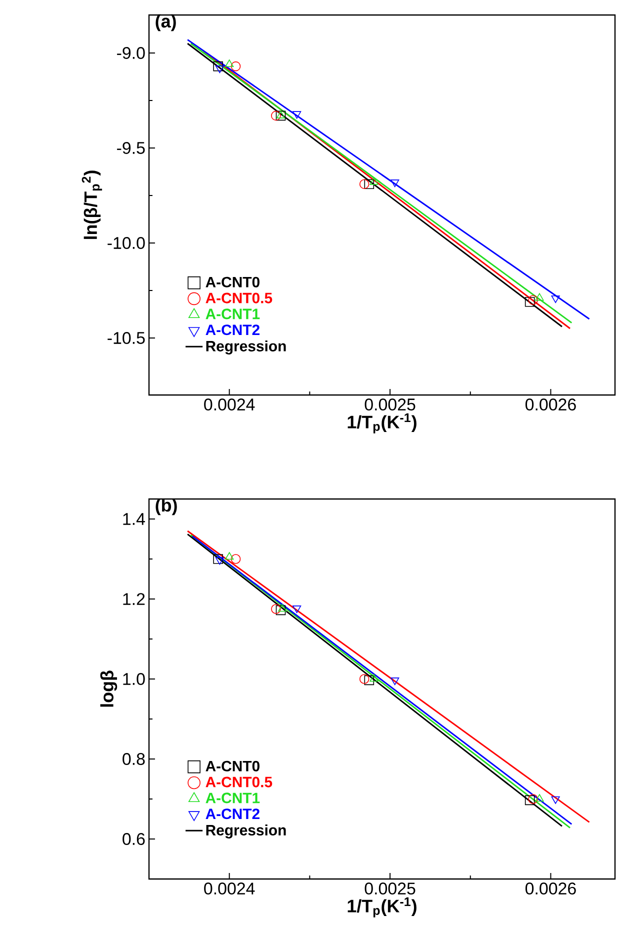 The image size is (617, 947). I want to click on y-tick-label: 1.2, so click(134, 599).